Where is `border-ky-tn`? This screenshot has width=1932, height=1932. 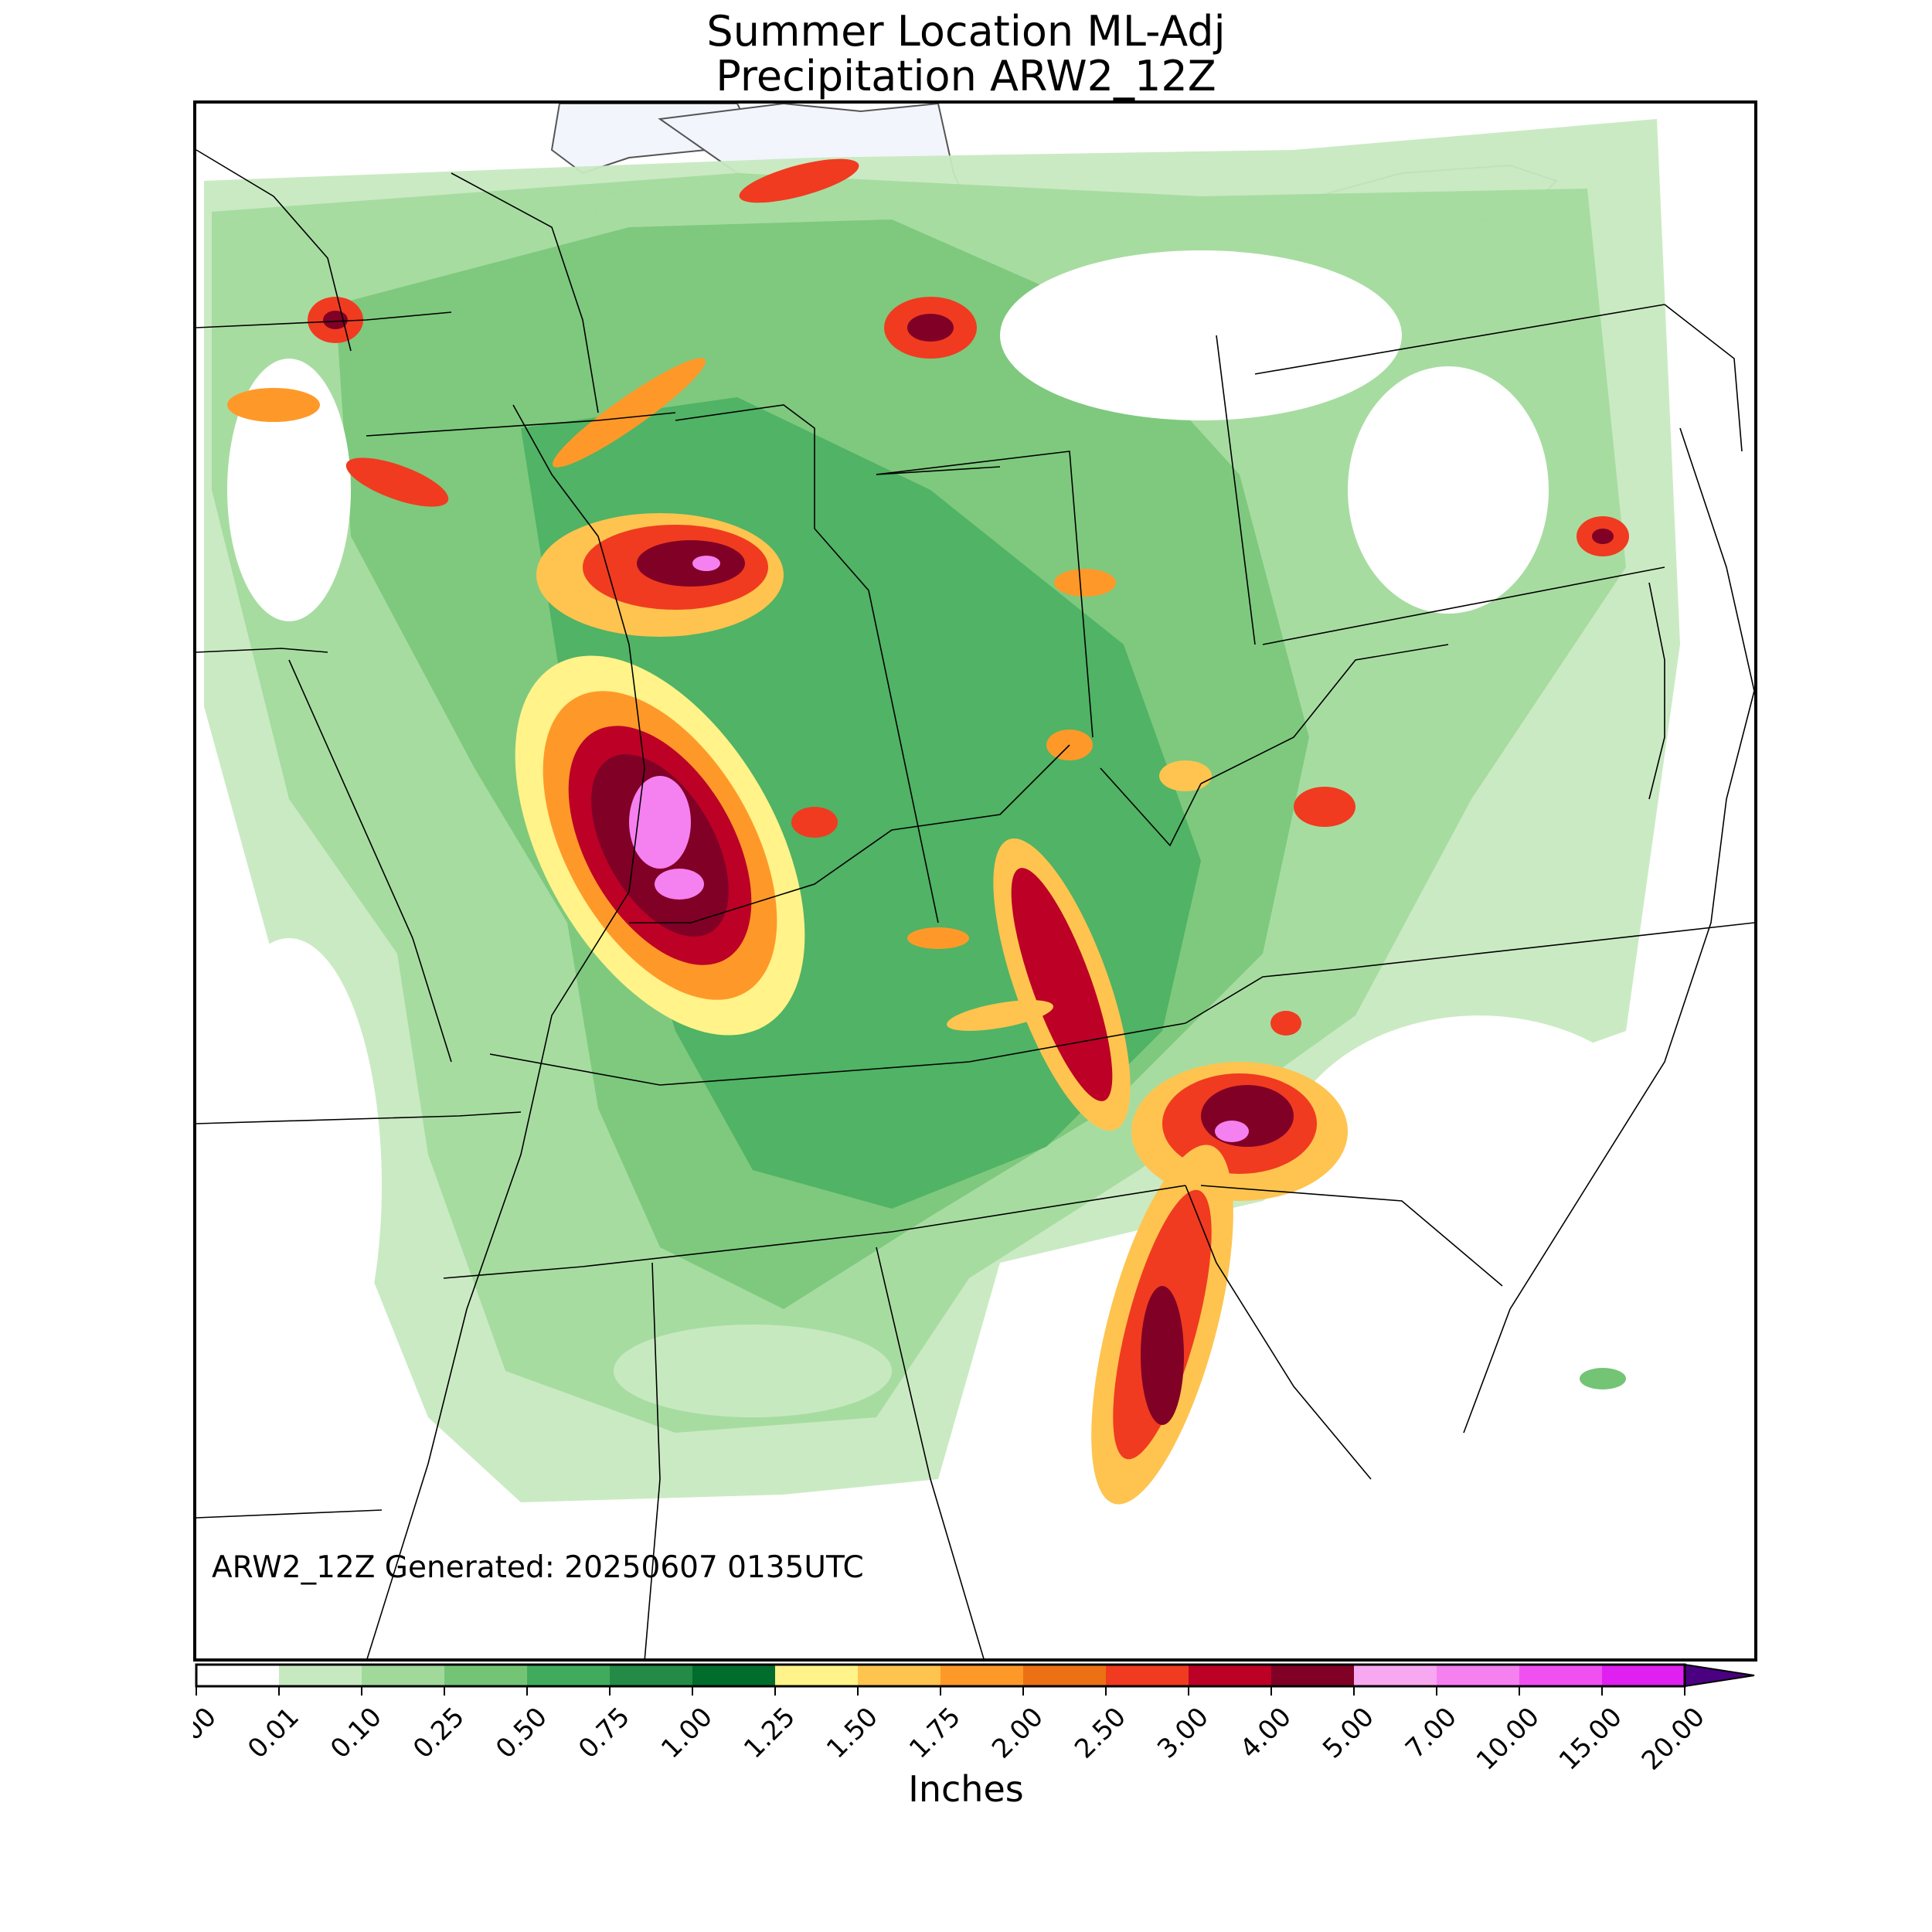
border-ky-tn is located at coordinates (837, 1054).